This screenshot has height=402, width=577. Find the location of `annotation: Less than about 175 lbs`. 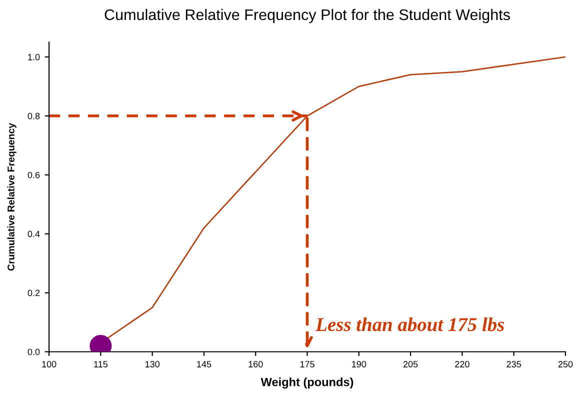

annotation: Less than about 175 lbs is located at coordinates (409, 324).